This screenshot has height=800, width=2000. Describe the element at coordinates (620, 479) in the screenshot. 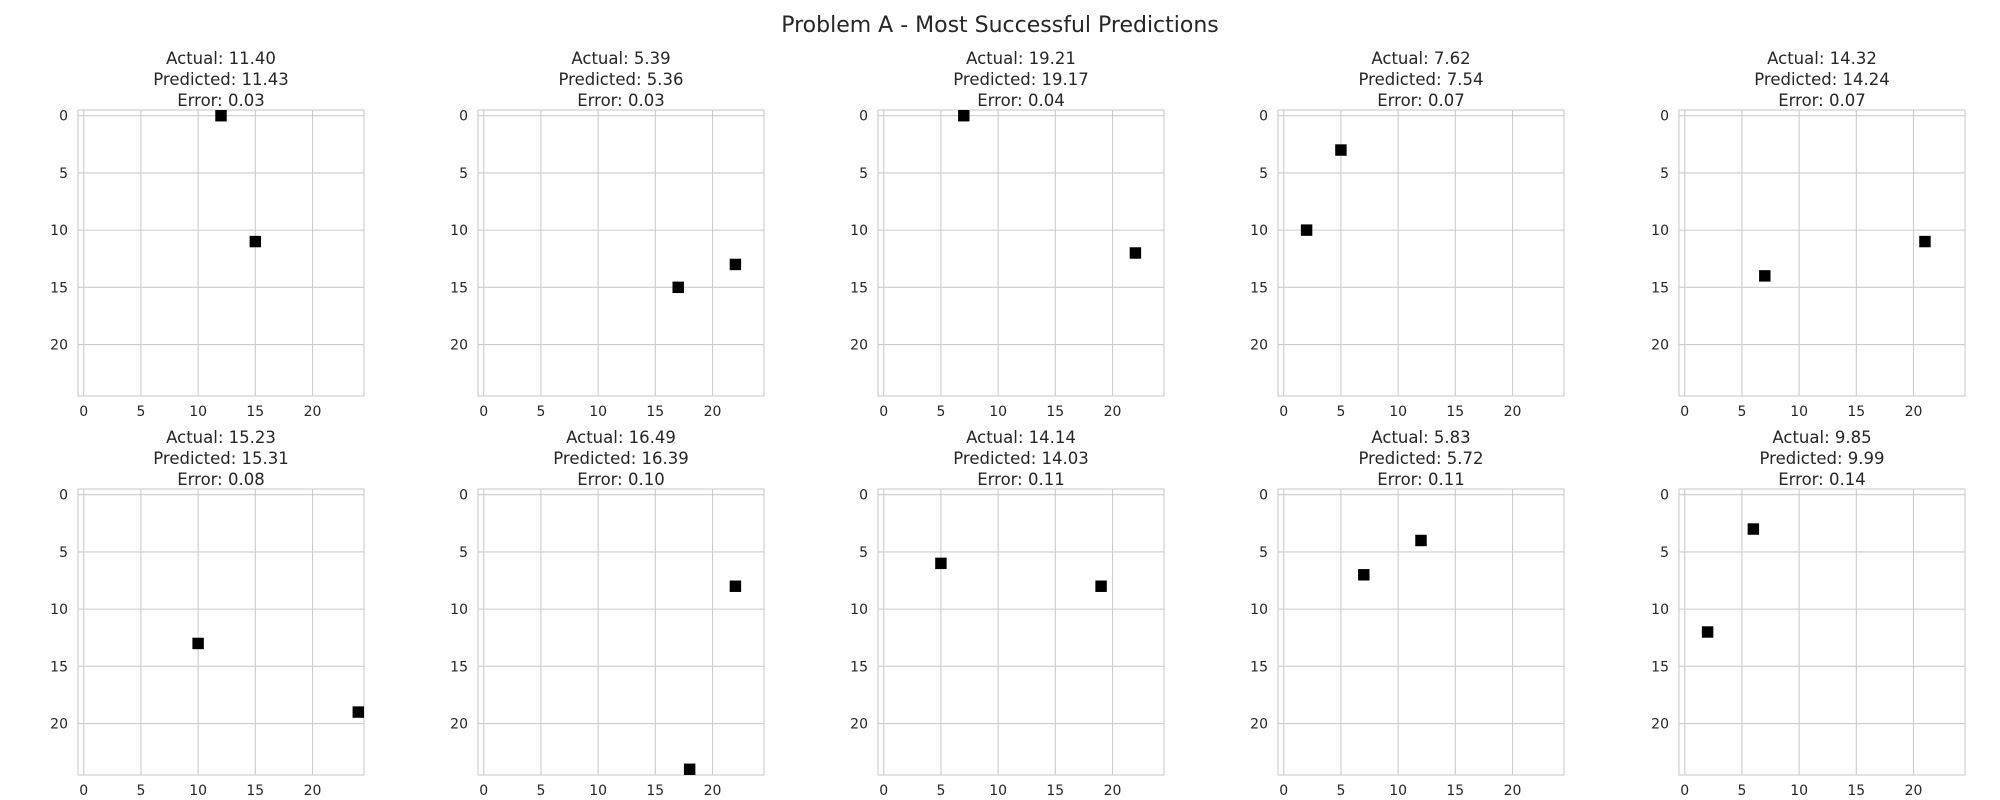

I see `panel-title-line: Error: 0.10` at that location.